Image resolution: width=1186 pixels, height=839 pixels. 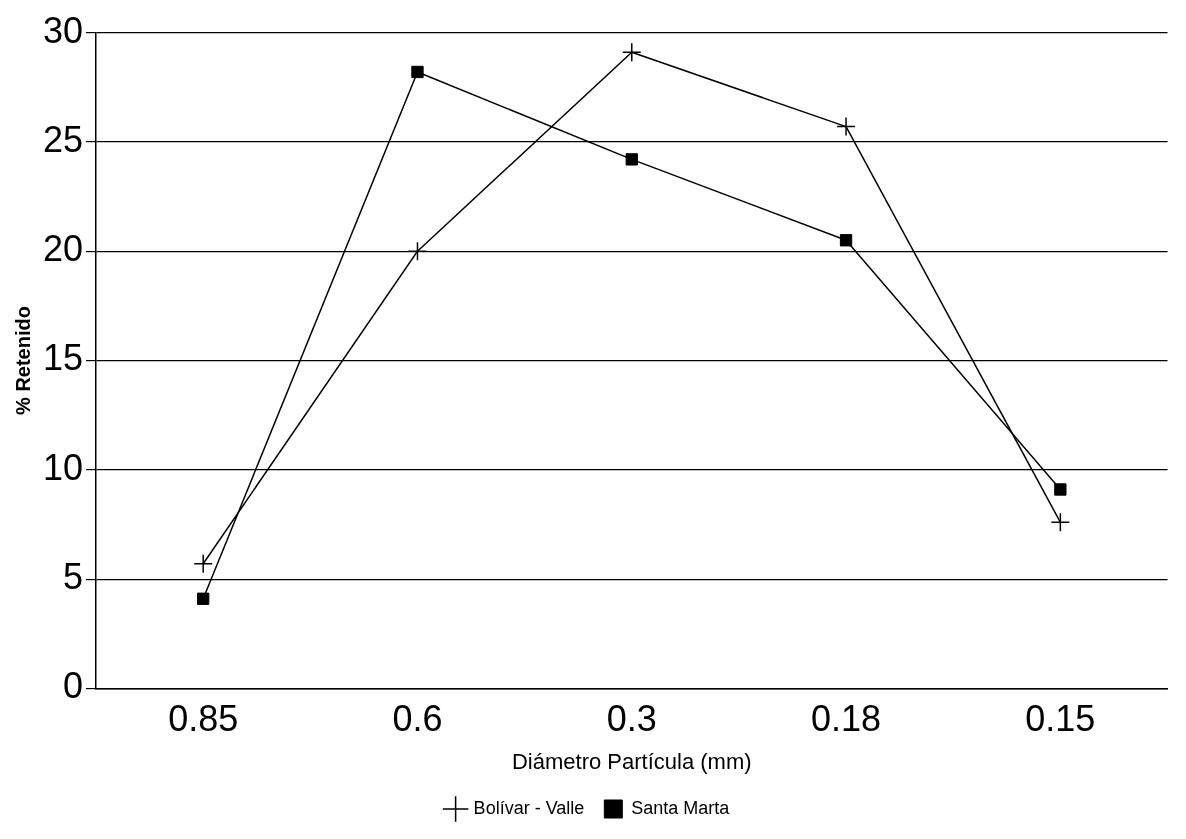 I want to click on y-tick-label: 0, so click(x=73, y=686).